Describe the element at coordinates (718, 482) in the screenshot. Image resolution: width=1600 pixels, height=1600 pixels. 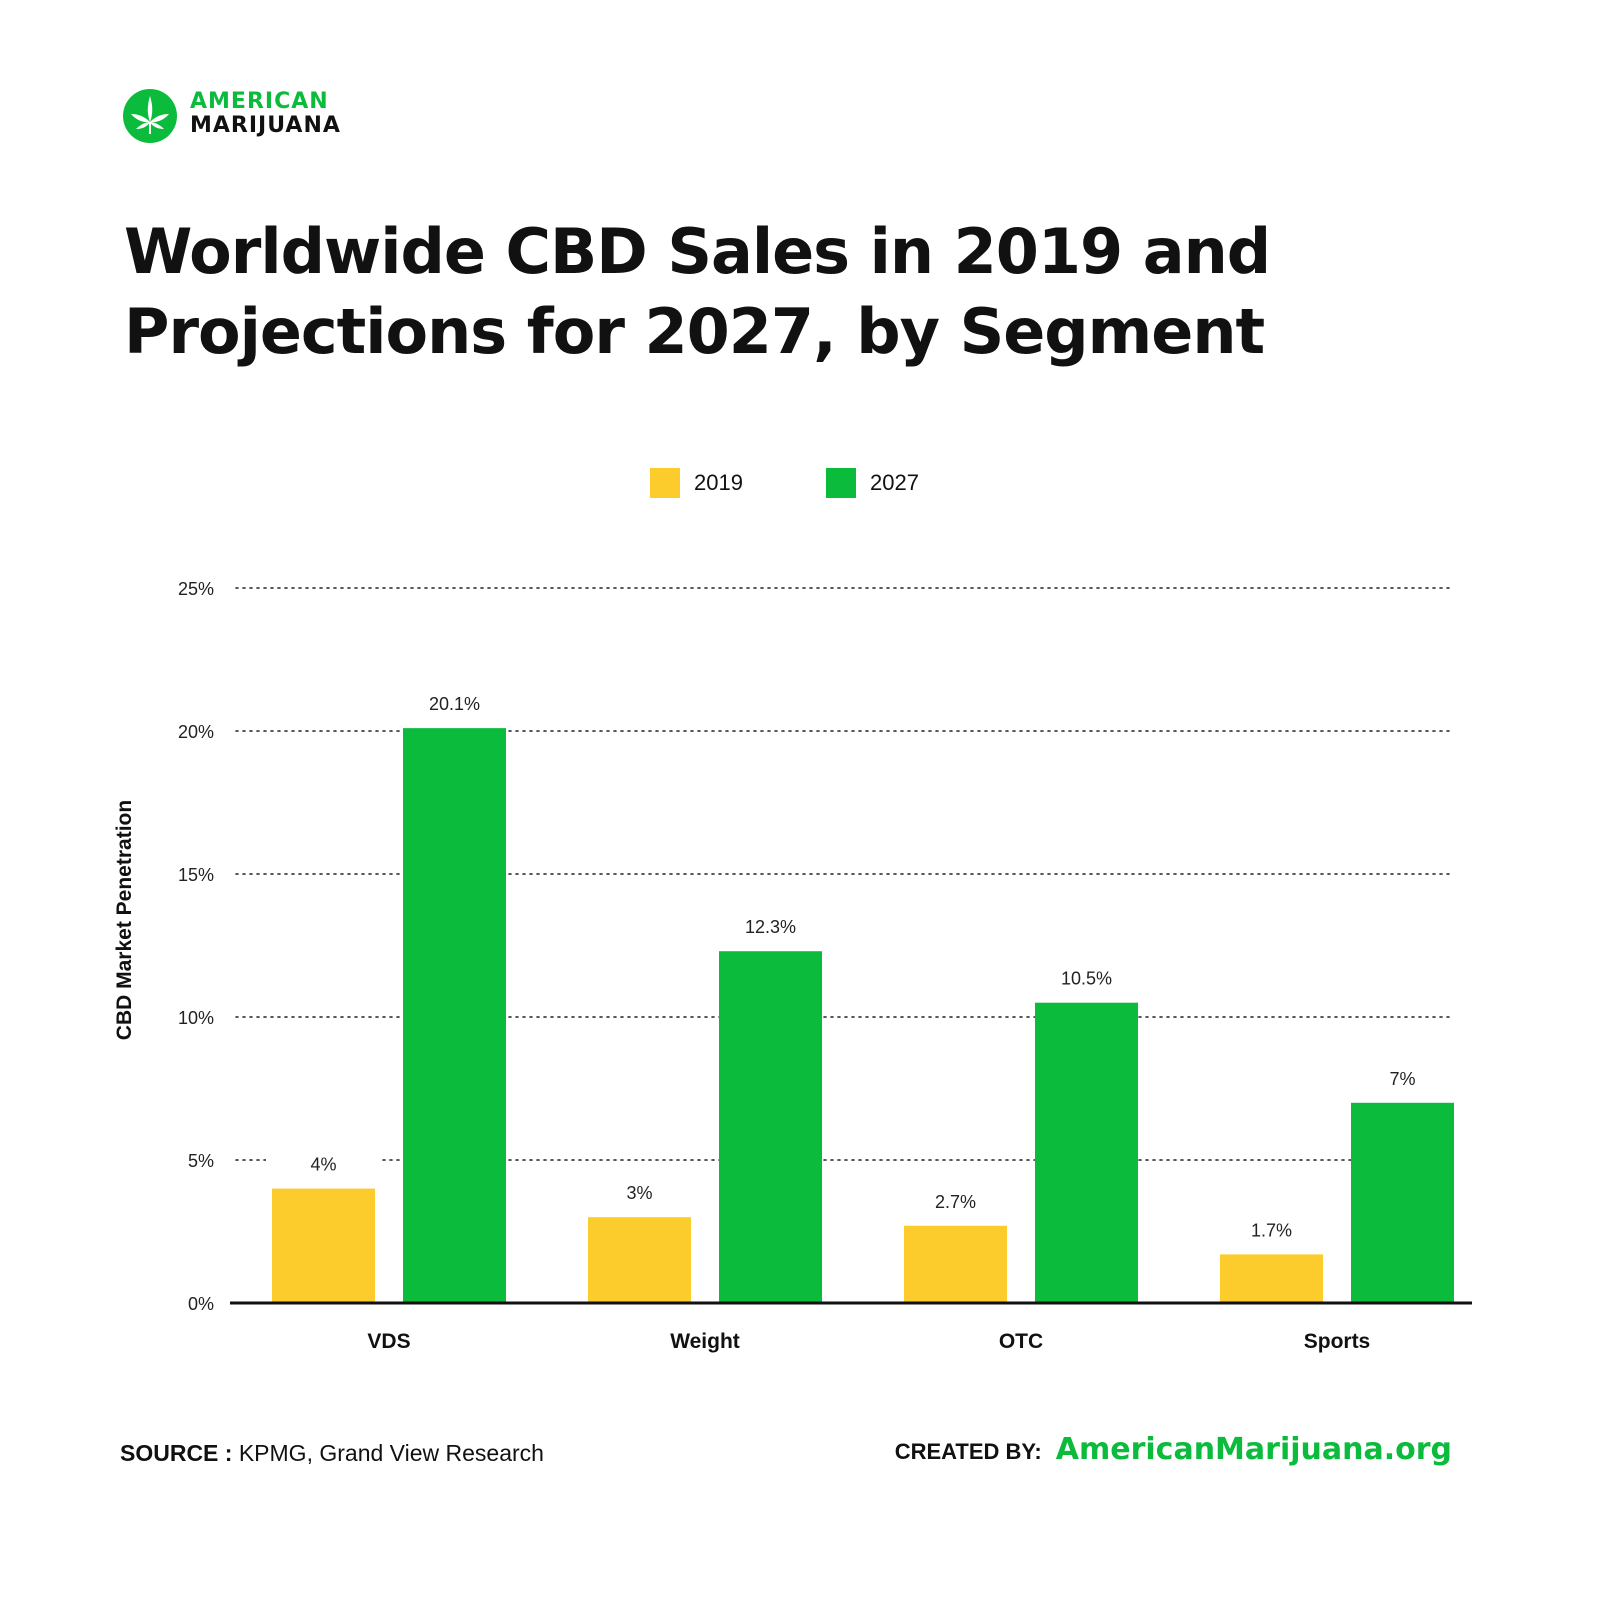
I see `legend-label-2019: 2019` at that location.